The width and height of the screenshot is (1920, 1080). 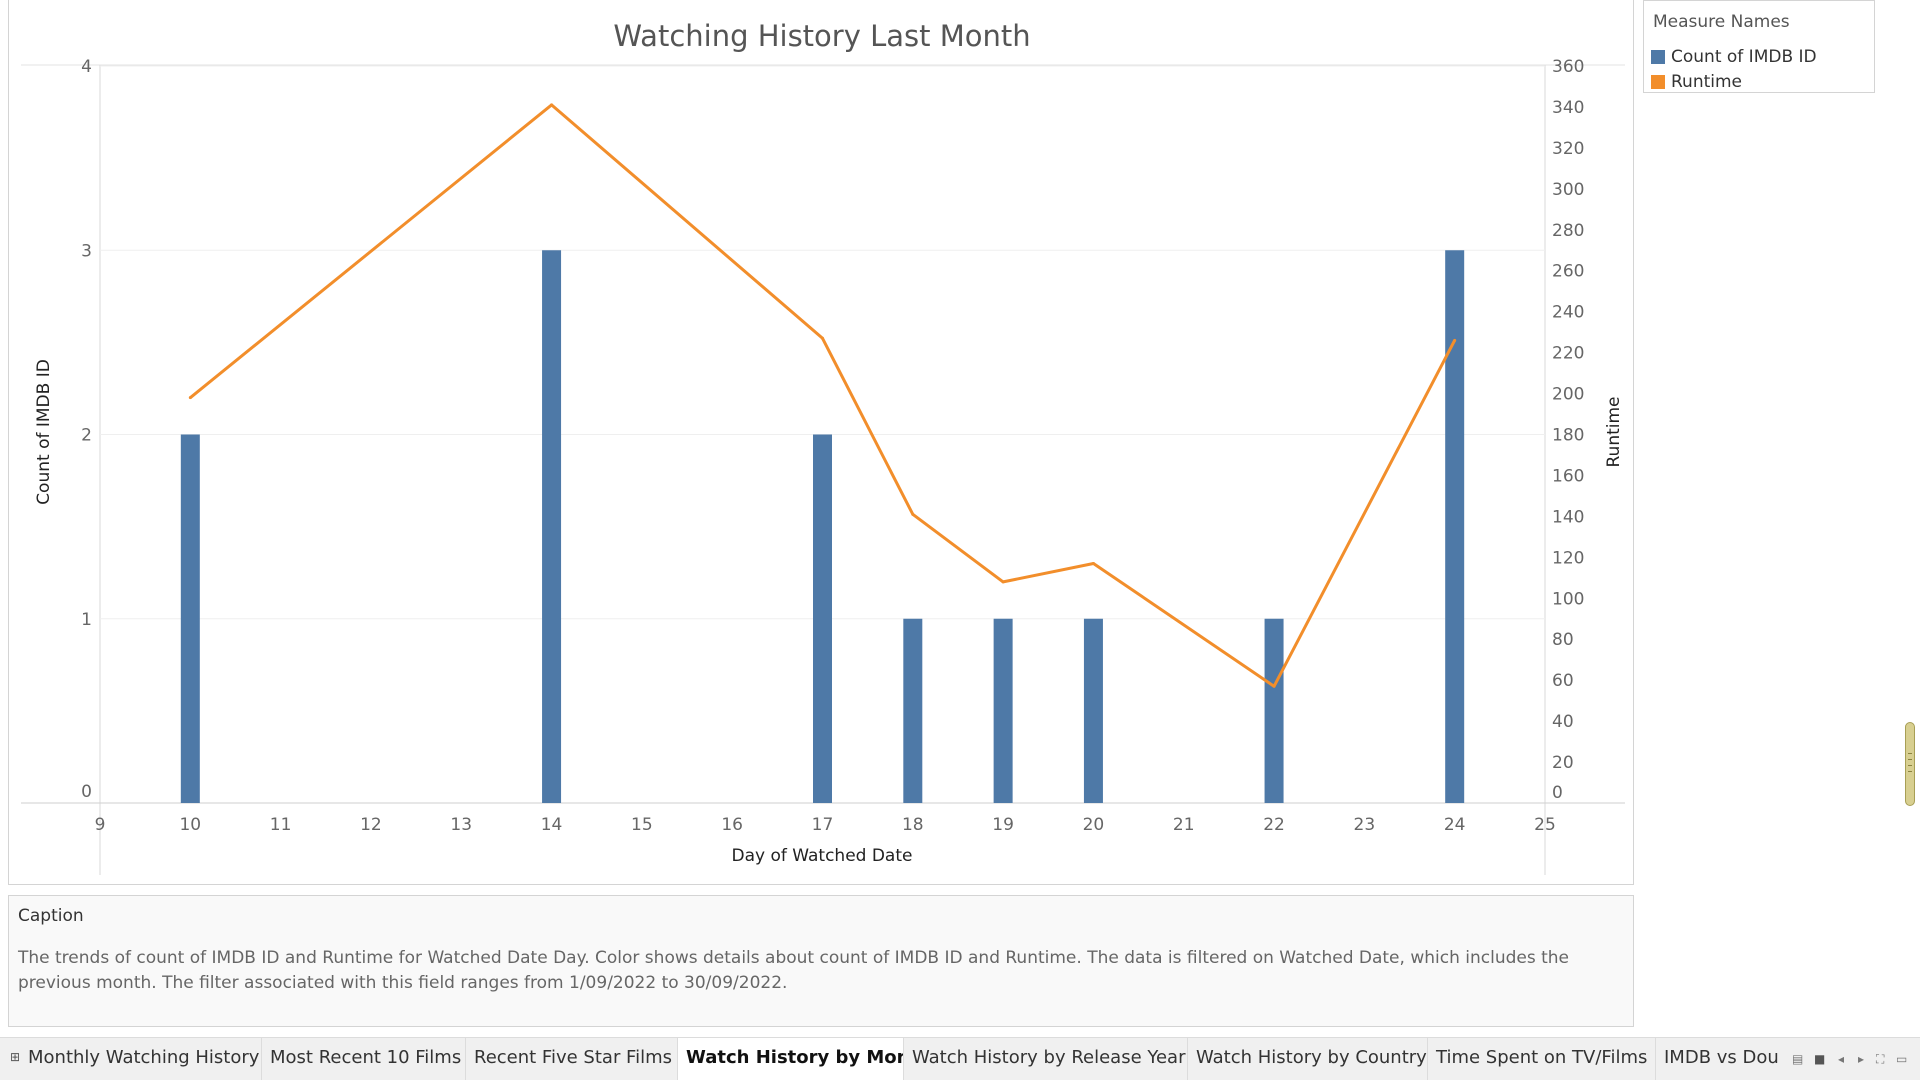 I want to click on legend-title: Measure Names, so click(x=1721, y=22).